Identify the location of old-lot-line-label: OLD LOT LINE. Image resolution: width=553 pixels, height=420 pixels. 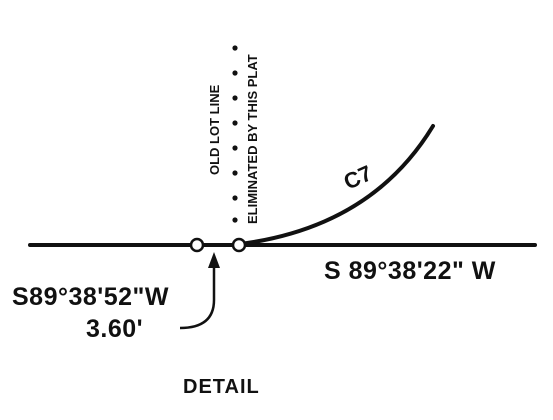
(214, 129).